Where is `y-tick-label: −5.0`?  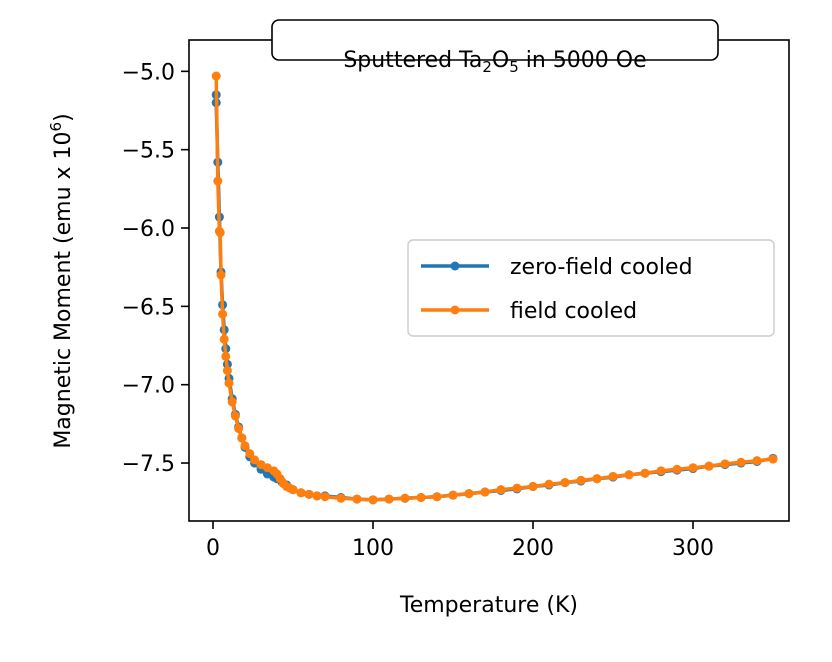
y-tick-label: −5.0 is located at coordinates (148, 72).